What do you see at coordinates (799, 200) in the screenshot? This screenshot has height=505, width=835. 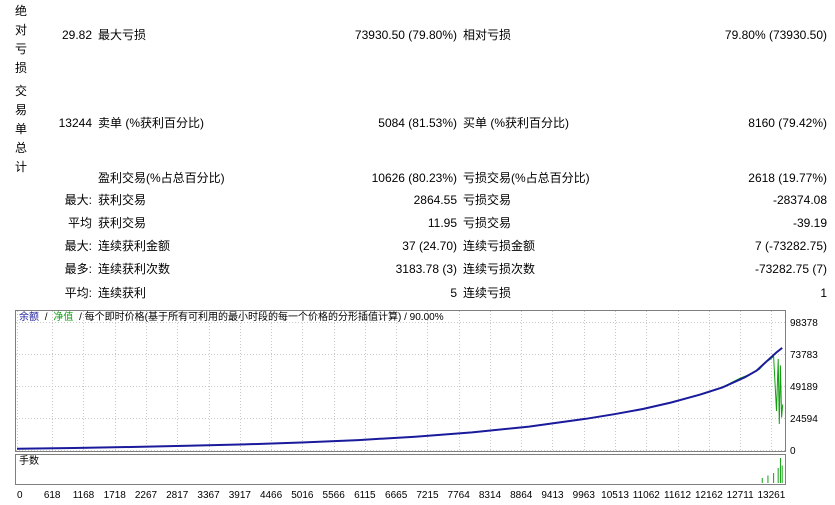 I see `stat-value-right: -28374.08` at bounding box center [799, 200].